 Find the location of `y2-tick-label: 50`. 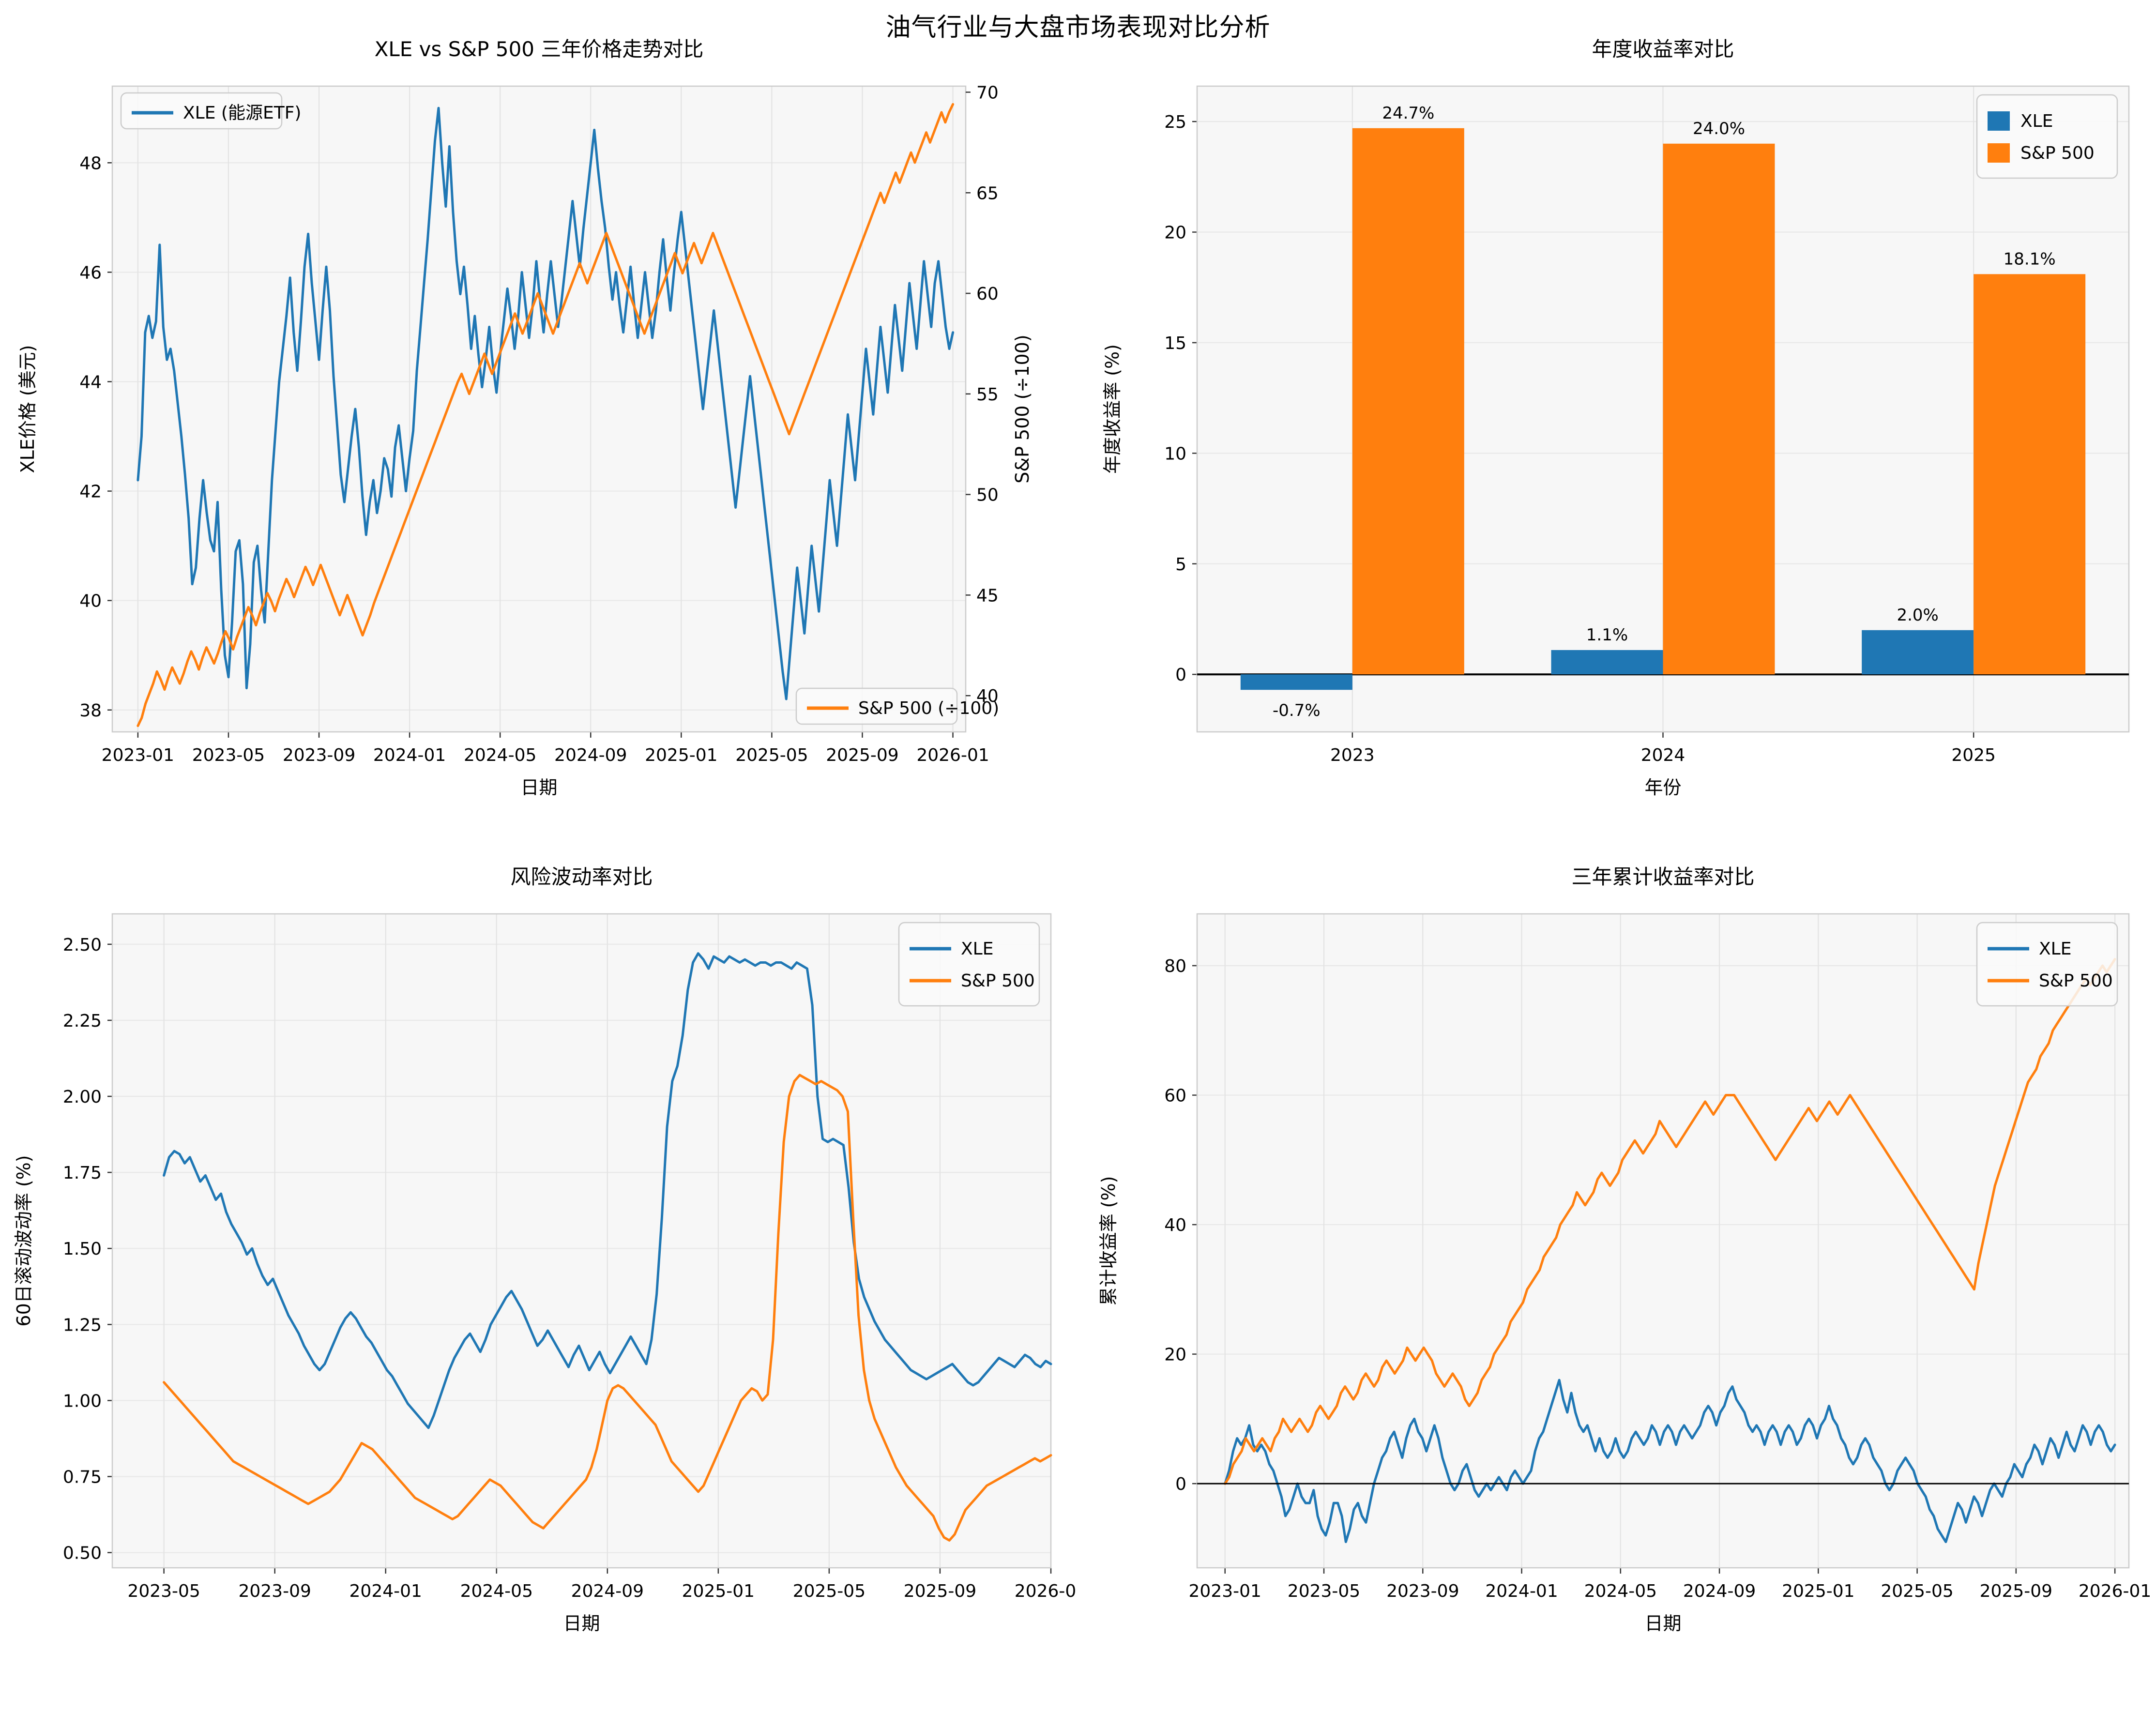

y2-tick-label: 50 is located at coordinates (988, 495).